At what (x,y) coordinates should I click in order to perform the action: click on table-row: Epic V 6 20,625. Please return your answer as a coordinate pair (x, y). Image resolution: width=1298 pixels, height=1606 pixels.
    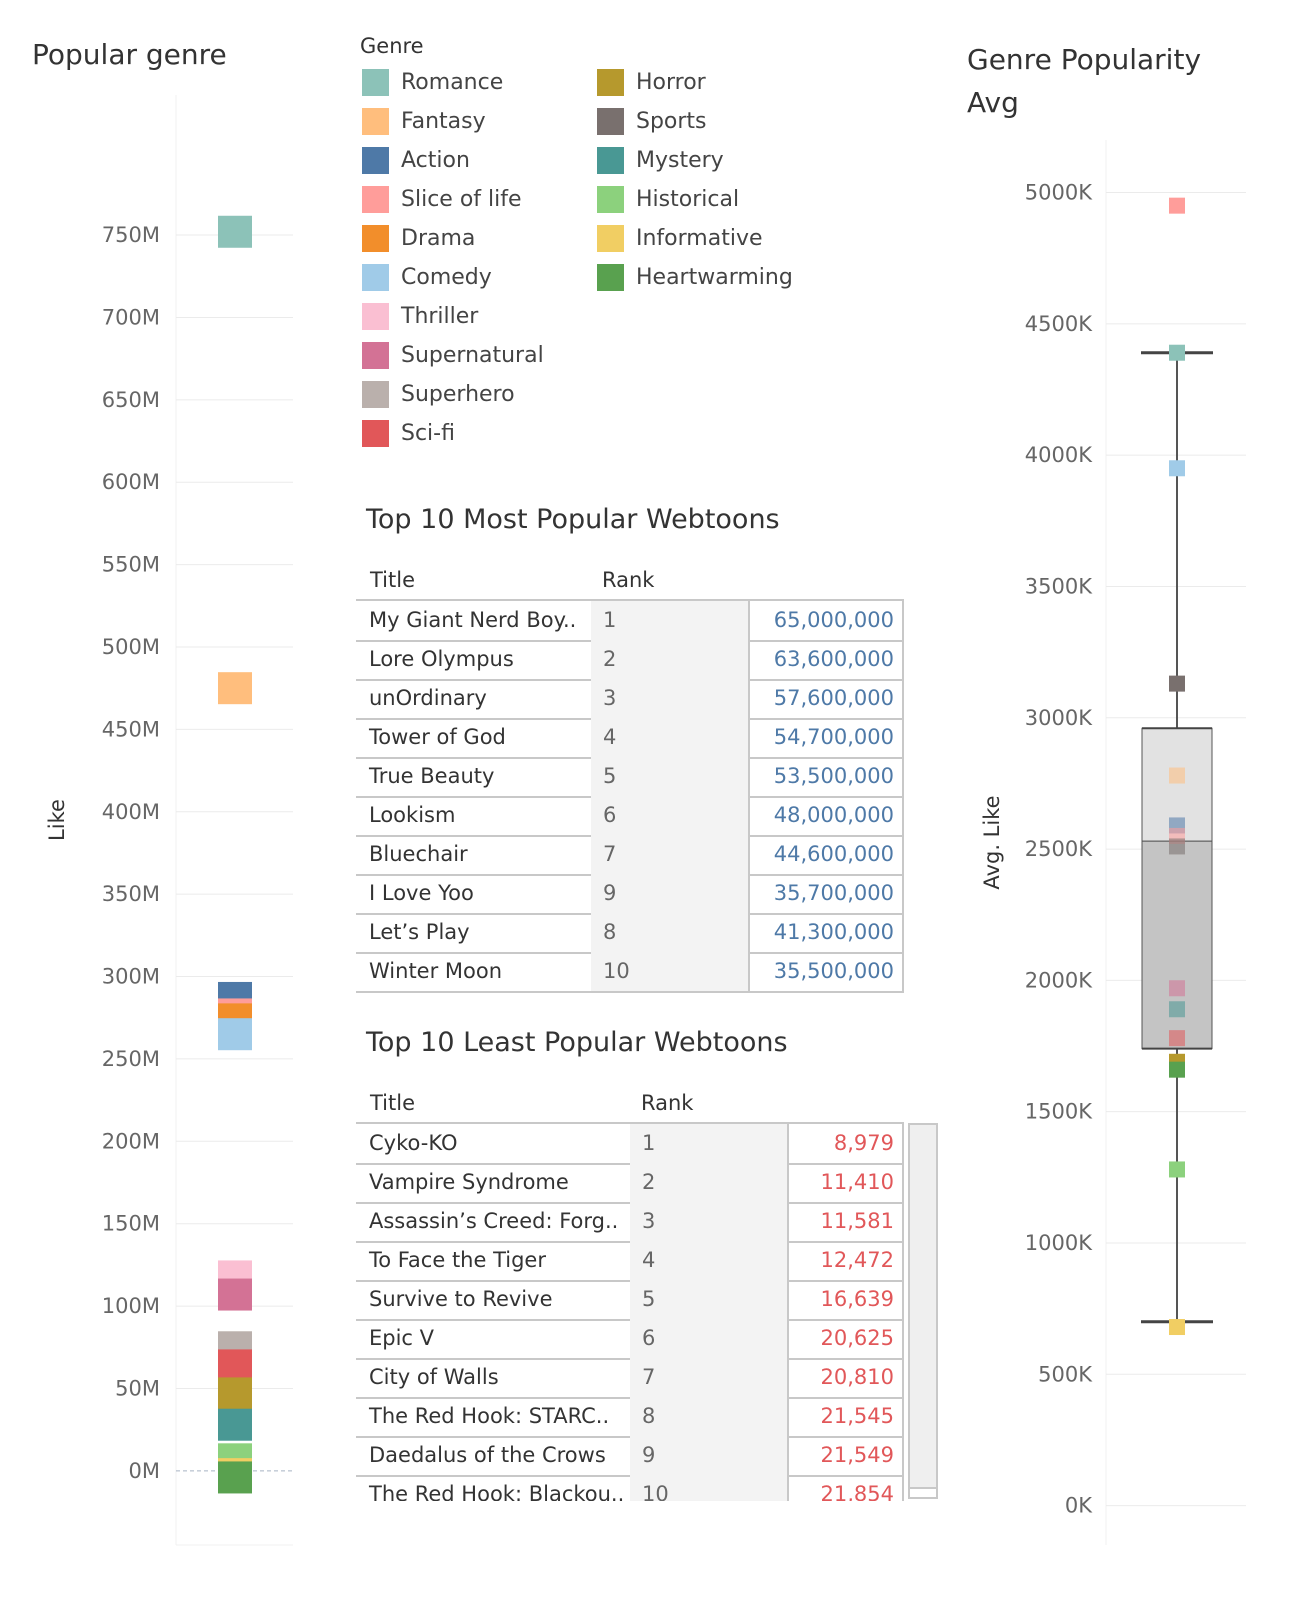
    Looking at the image, I should click on (630, 1339).